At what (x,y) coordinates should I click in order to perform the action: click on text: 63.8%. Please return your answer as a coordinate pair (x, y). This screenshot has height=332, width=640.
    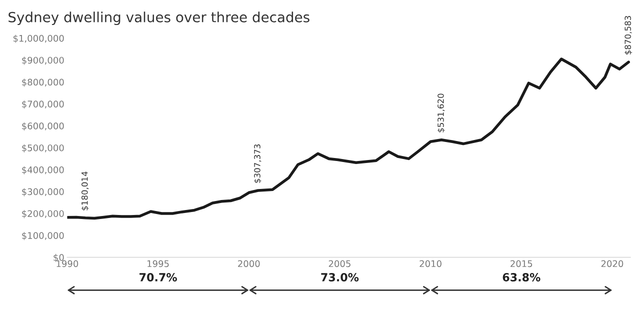
    Looking at the image, I should click on (521, 277).